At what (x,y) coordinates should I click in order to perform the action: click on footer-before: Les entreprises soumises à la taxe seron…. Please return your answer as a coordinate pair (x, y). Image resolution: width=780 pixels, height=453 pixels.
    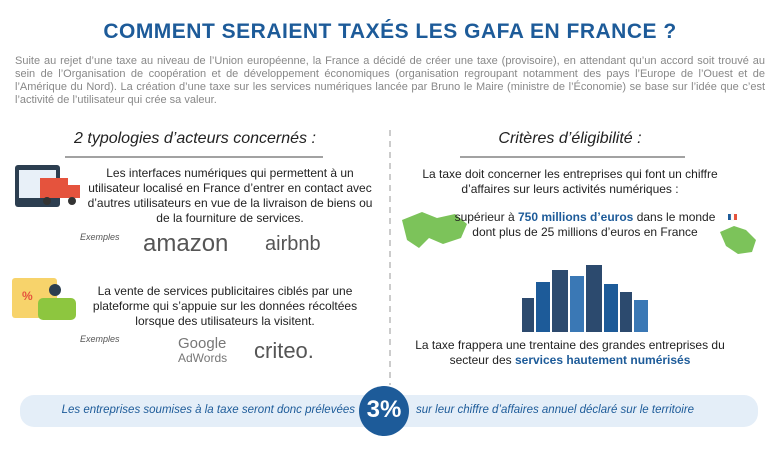
    Looking at the image, I should click on (208, 410).